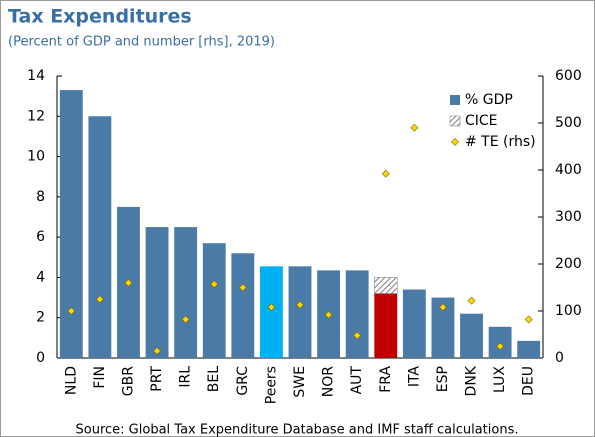 The width and height of the screenshot is (595, 437). I want to click on x-tick-label: LUX, so click(500, 379).